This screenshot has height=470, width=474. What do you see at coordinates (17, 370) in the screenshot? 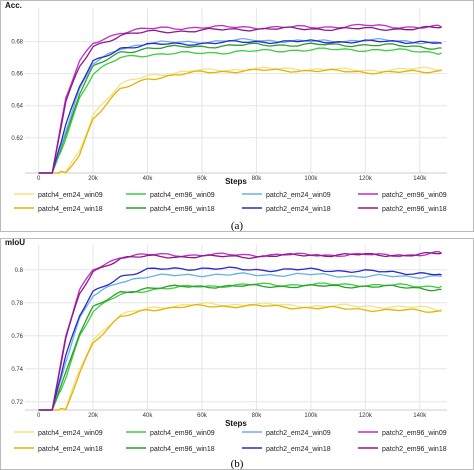
I see `y-tick-label: 0.74` at bounding box center [17, 370].